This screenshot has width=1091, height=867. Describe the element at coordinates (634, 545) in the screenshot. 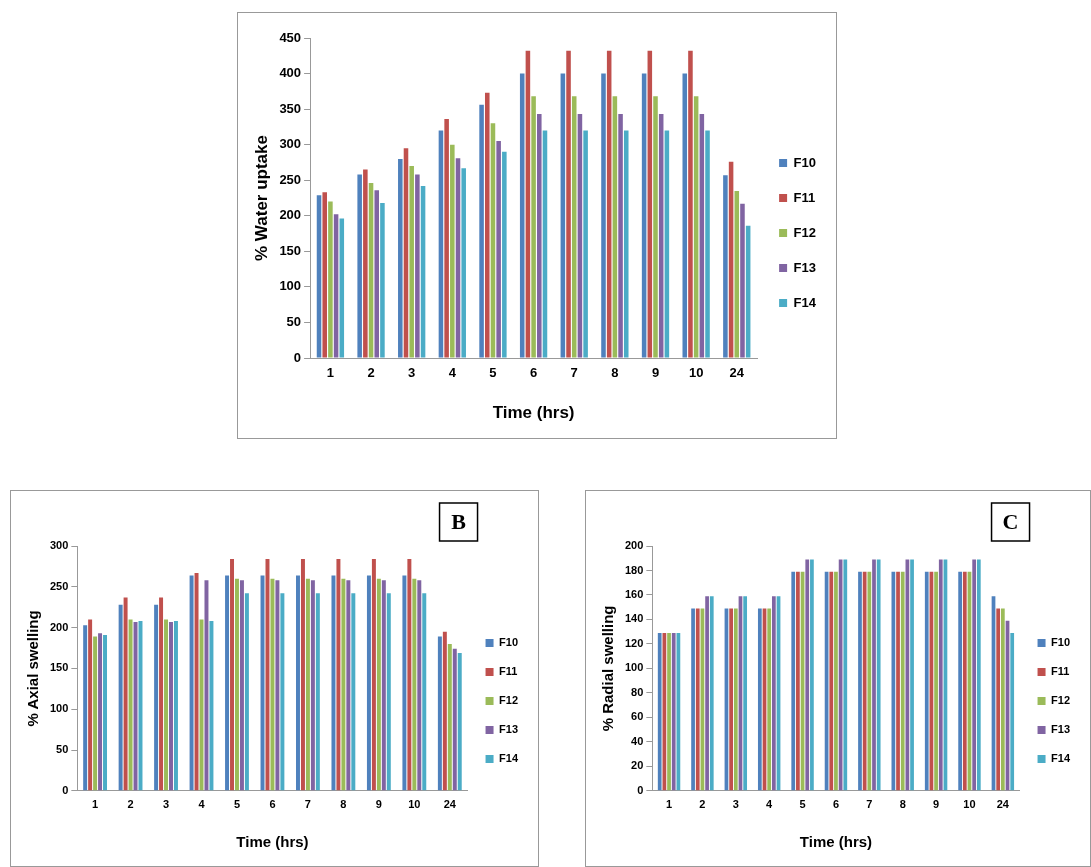

I see `y-tick-label: 200` at that location.